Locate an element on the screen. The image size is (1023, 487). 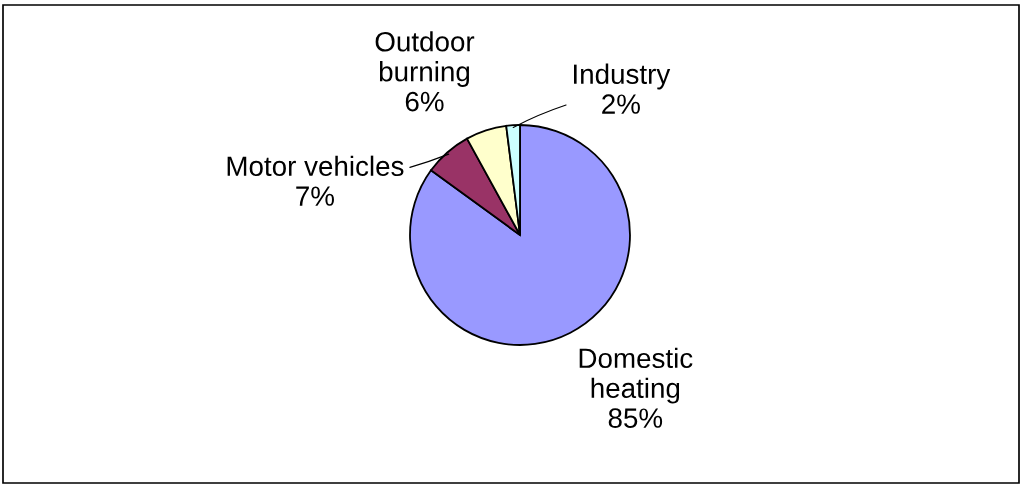
slice-label: Motor vehicles is located at coordinates (315, 166).